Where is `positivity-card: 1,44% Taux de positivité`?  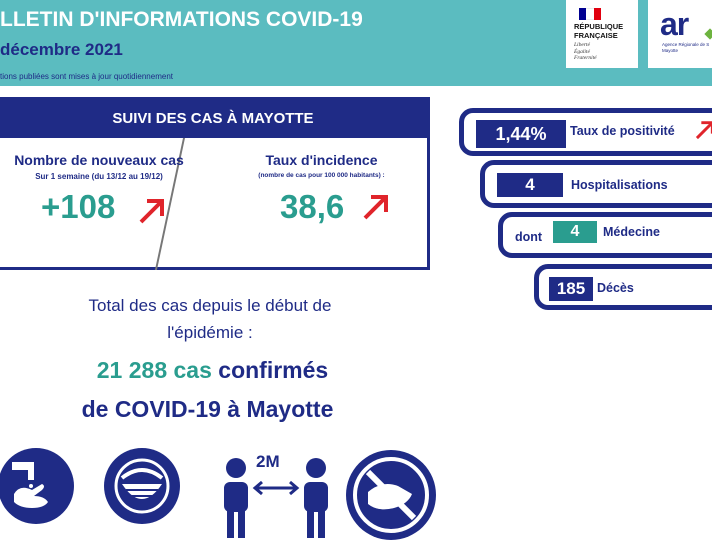 positivity-card: 1,44% Taux de positivité is located at coordinates (585, 132).